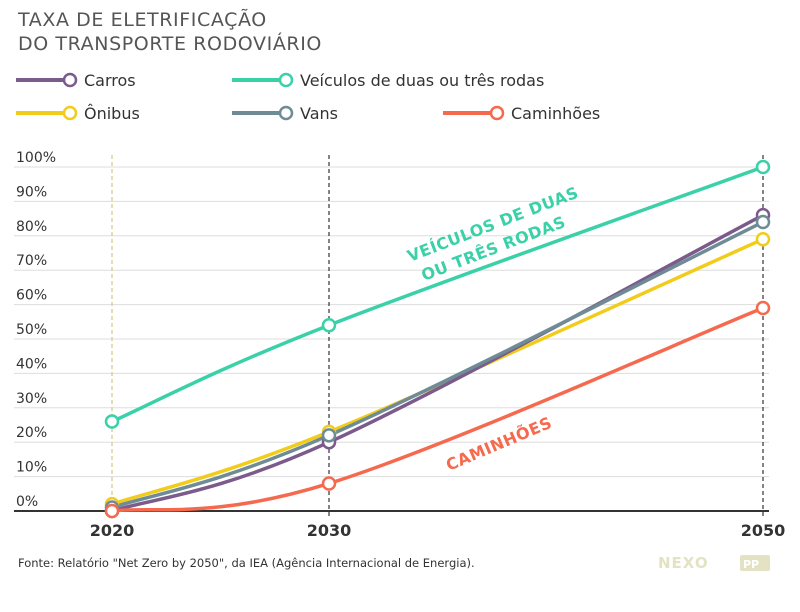 The image size is (800, 612). What do you see at coordinates (31, 399) in the screenshot?
I see `y-tick-label: 30%` at bounding box center [31, 399].